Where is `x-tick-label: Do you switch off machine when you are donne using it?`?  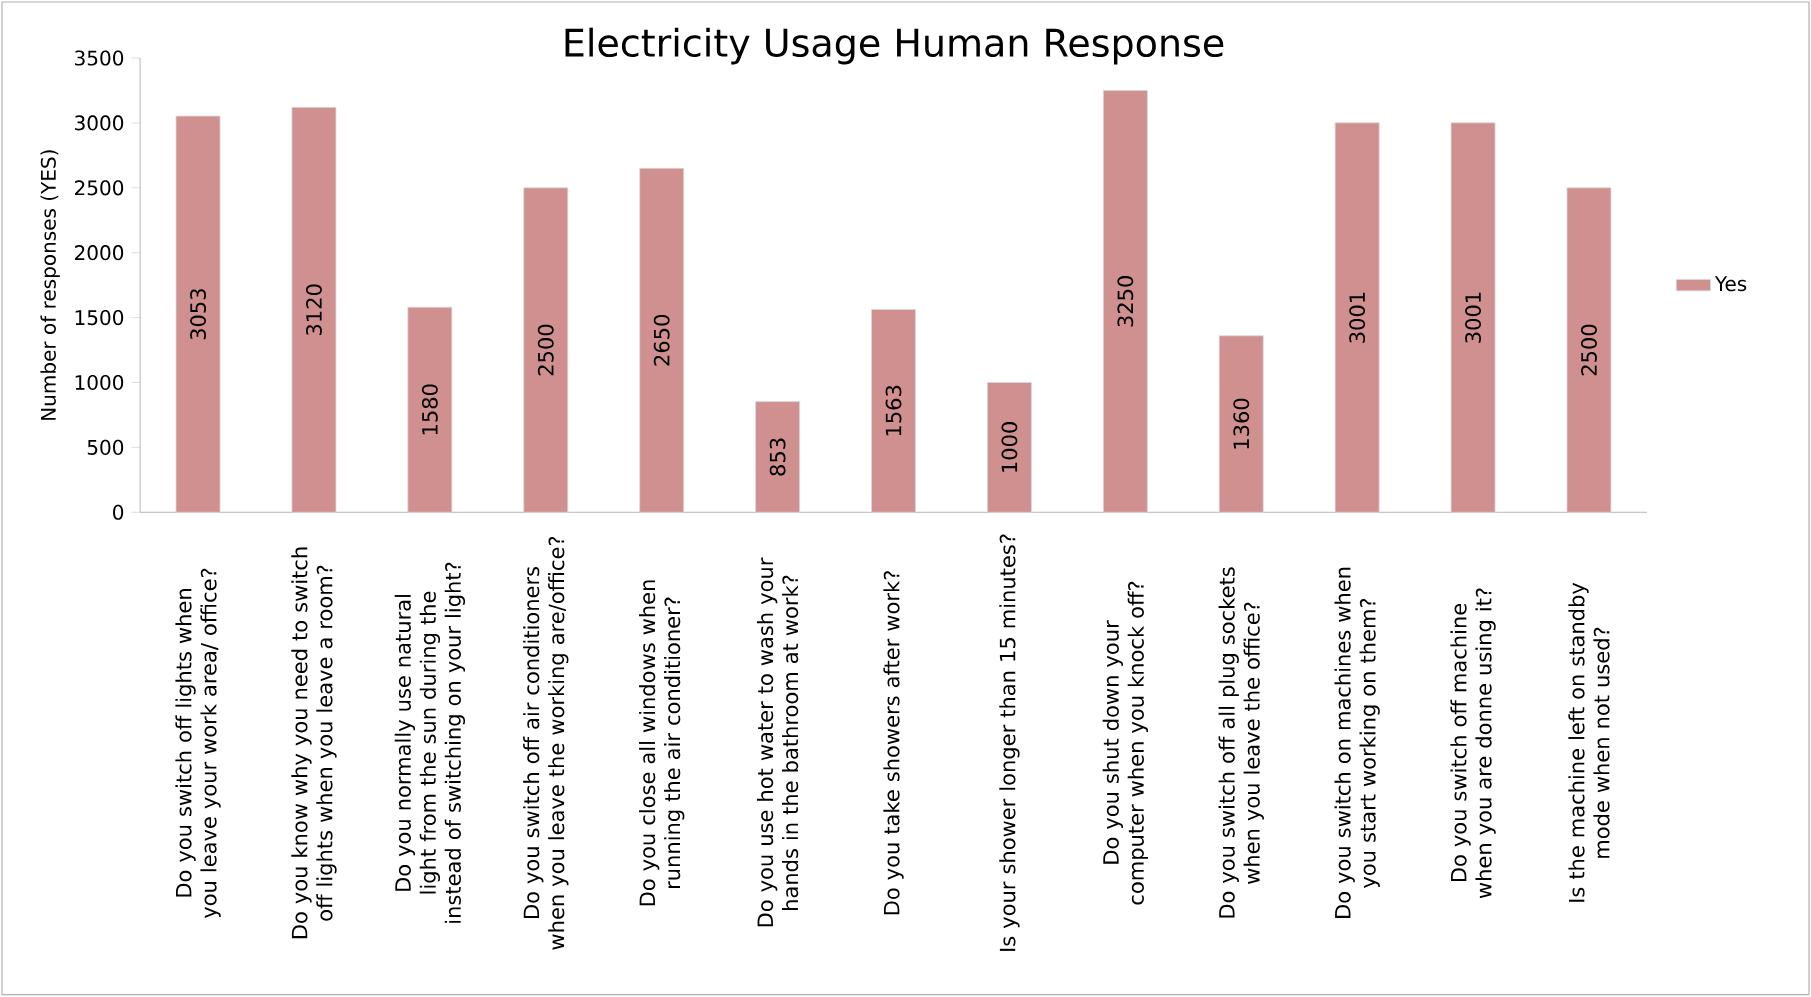 x-tick-label: Do you switch off machine when you are donne using it? is located at coordinates (1473, 743).